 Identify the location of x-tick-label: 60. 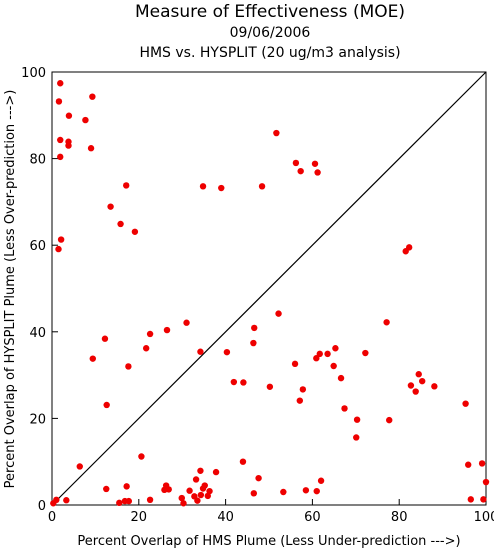
(312, 517).